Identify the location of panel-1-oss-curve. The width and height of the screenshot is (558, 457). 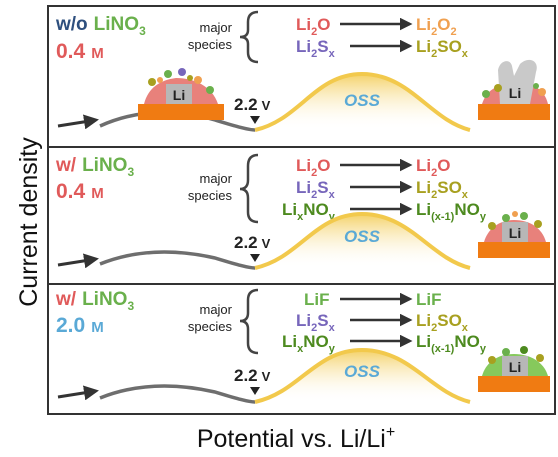
(362, 101).